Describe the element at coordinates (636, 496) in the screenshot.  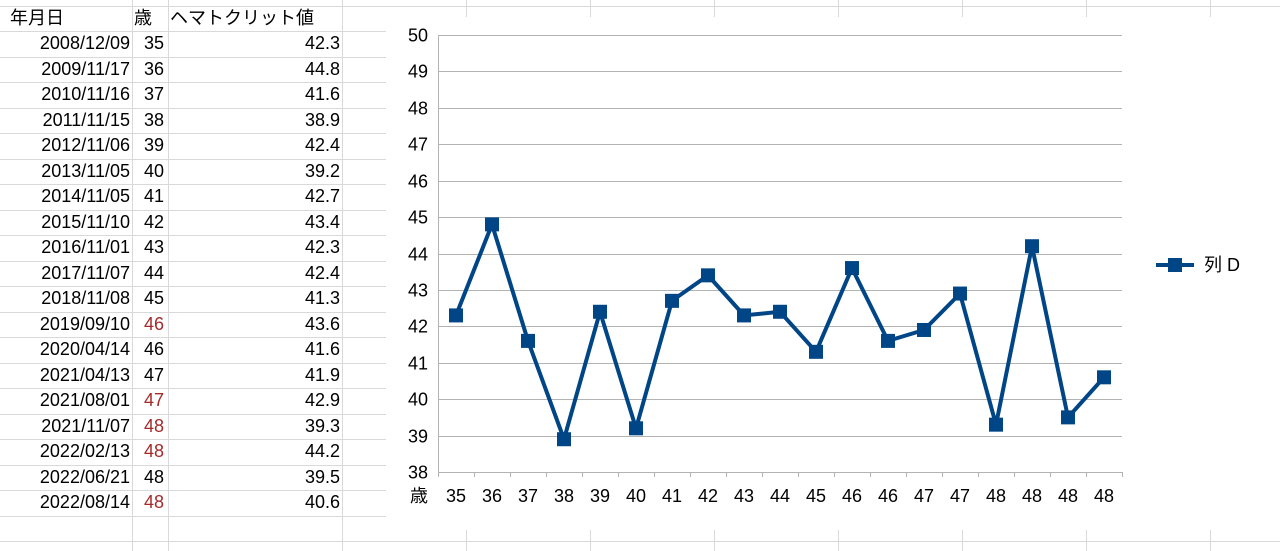
I see `x-tick-label: 40` at that location.